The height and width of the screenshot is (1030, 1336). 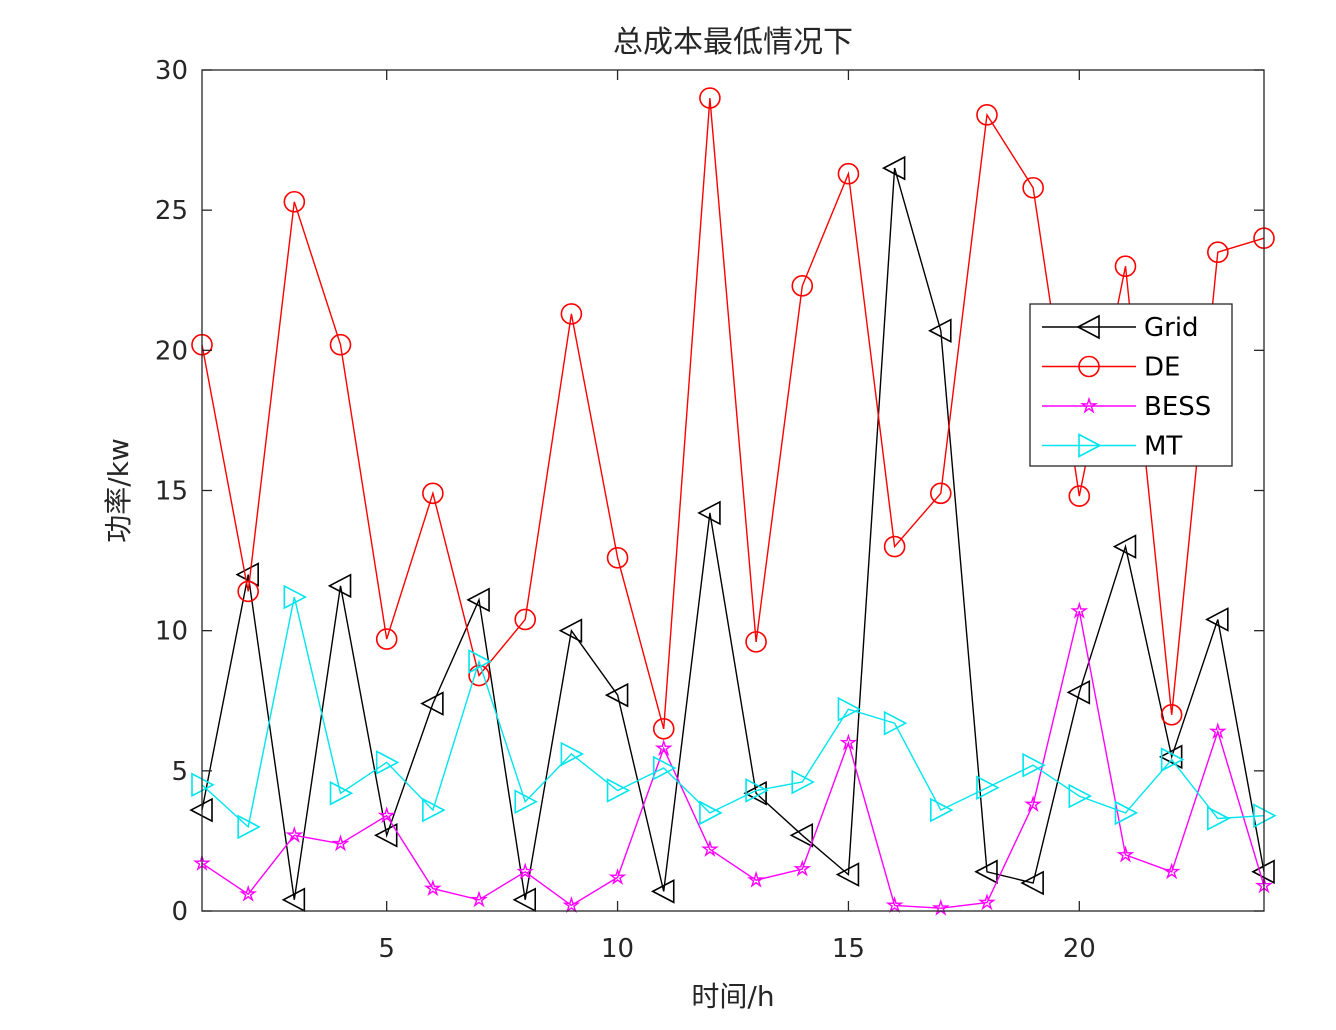 I want to click on legend-marker-de, so click(x=1089, y=366).